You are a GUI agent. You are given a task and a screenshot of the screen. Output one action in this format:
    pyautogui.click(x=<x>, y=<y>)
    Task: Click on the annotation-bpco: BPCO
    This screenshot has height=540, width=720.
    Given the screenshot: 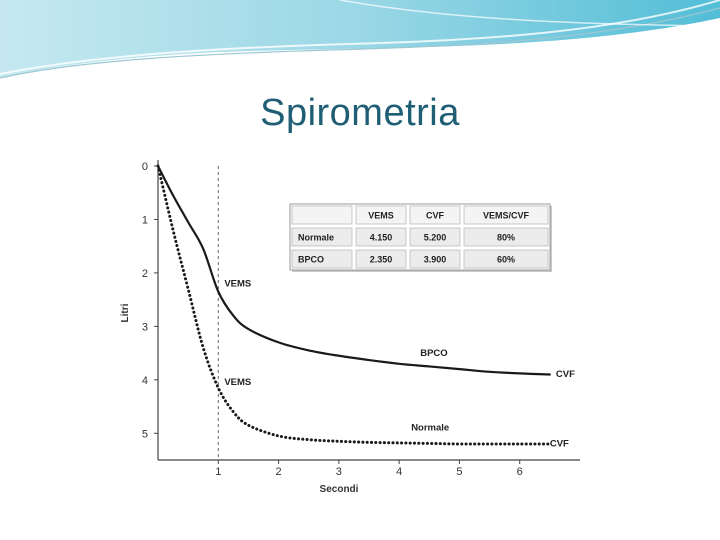 What is the action you would take?
    pyautogui.click(x=433, y=353)
    